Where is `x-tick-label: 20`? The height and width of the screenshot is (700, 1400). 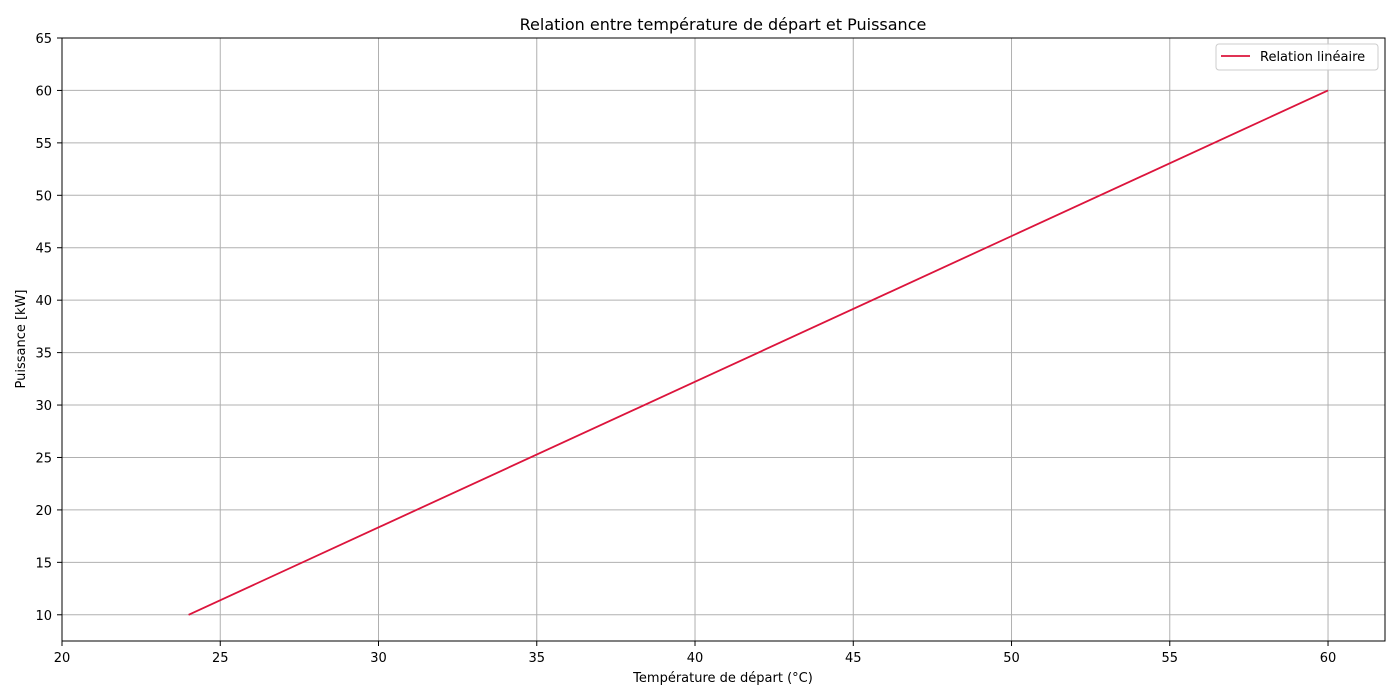
x-tick-label: 20 is located at coordinates (62, 658).